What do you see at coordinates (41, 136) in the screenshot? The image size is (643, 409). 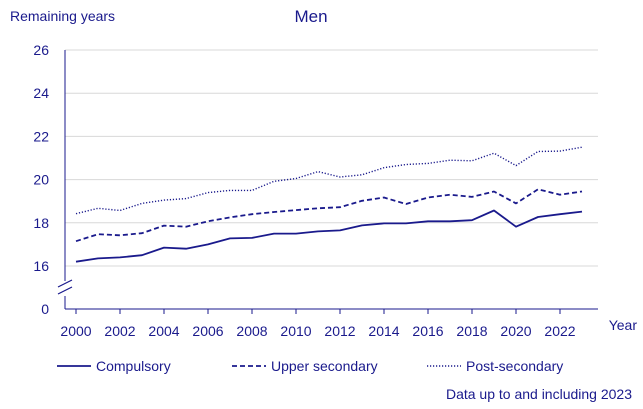 I see `y-tick-label: 22` at bounding box center [41, 136].